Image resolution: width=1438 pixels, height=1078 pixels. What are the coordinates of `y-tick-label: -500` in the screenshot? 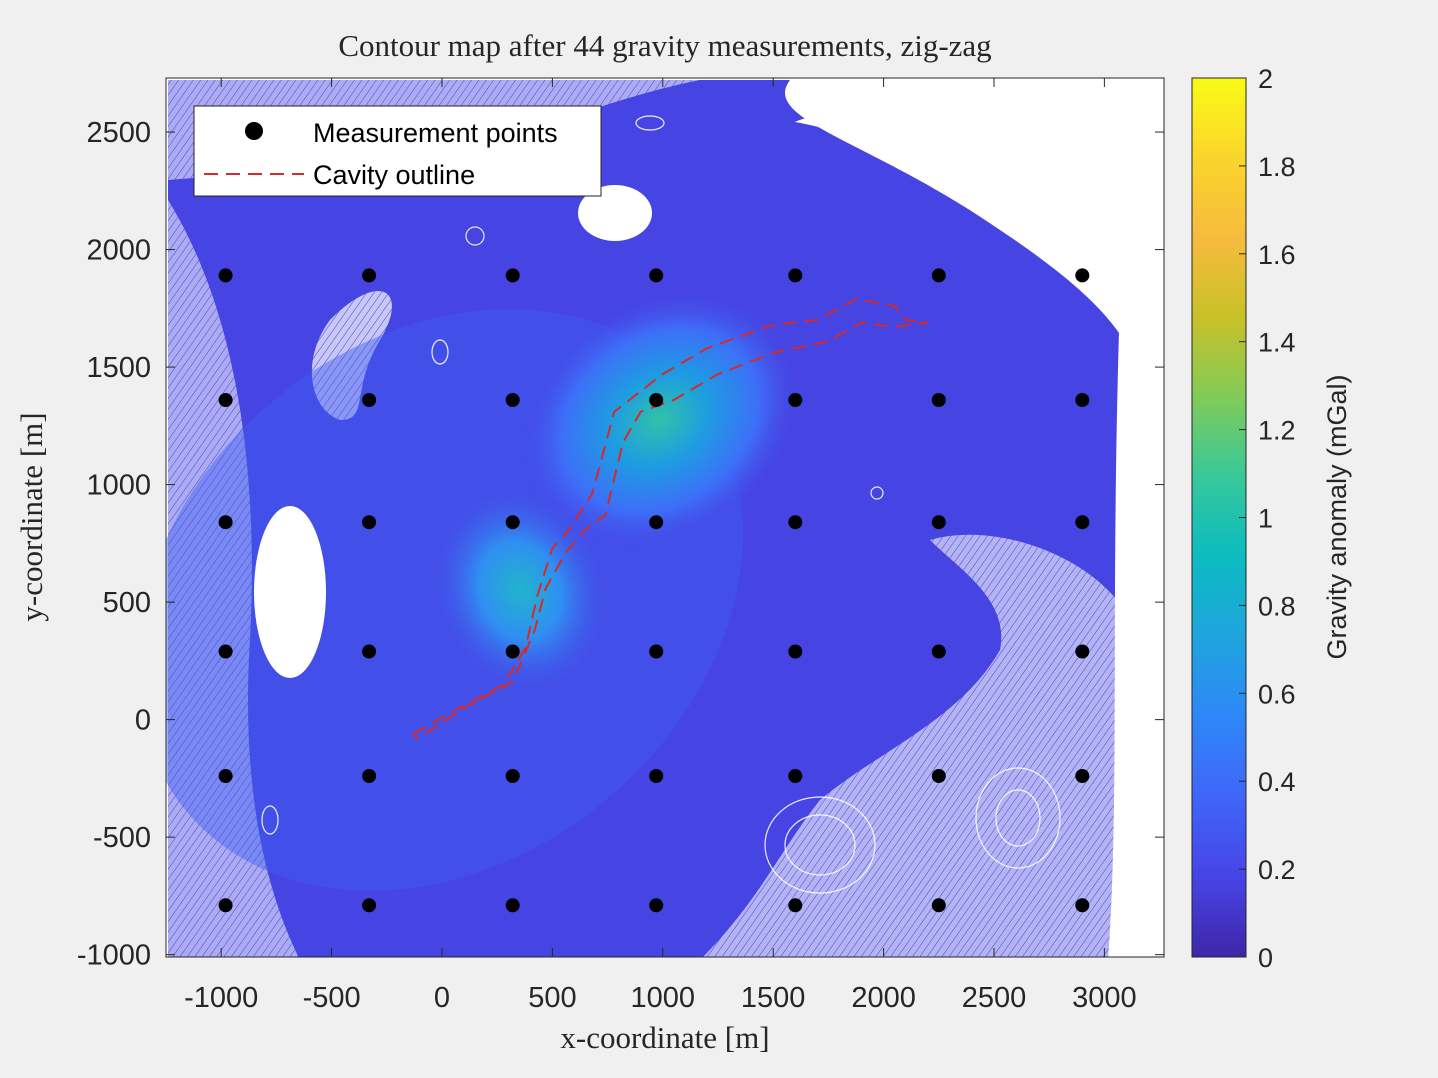 It's located at (122, 838).